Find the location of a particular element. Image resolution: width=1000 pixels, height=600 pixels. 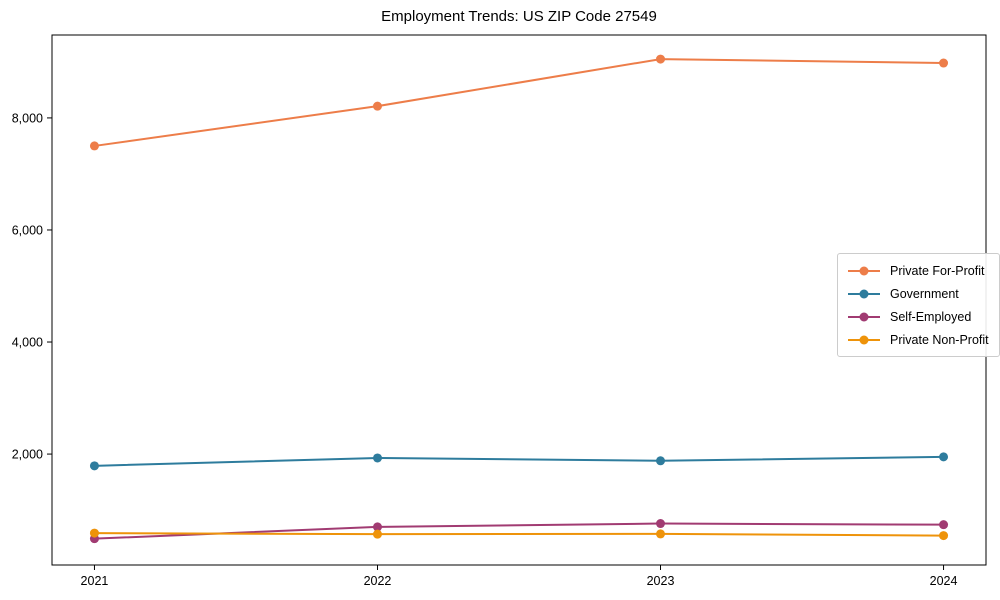

series-line-private-non-profit is located at coordinates (519, 534).